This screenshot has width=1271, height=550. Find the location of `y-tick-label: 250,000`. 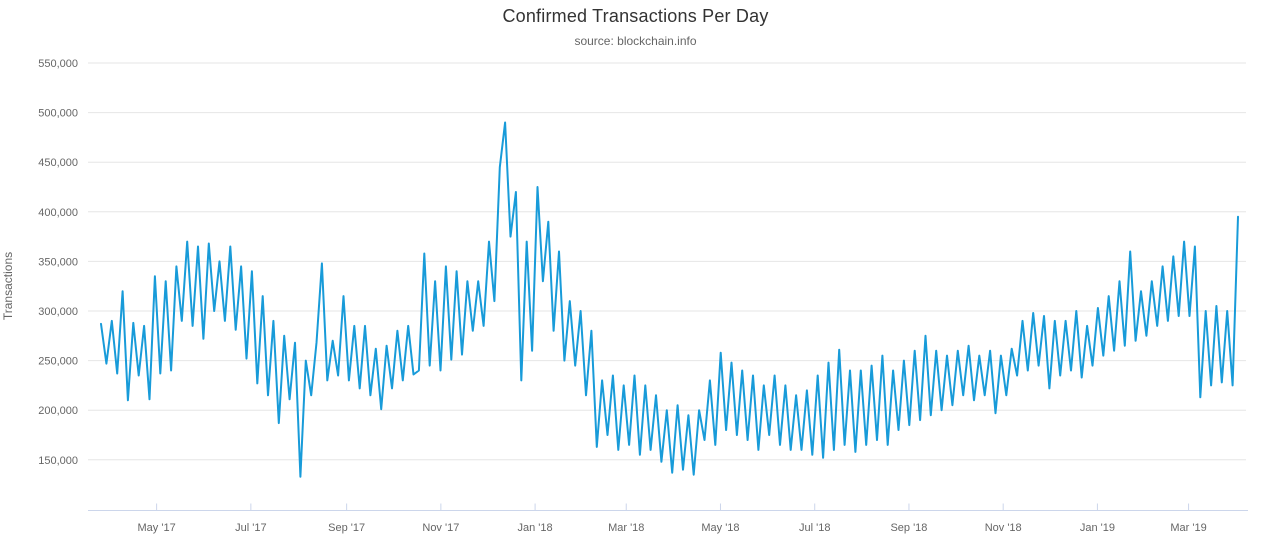

y-tick-label: 250,000 is located at coordinates (58, 362).